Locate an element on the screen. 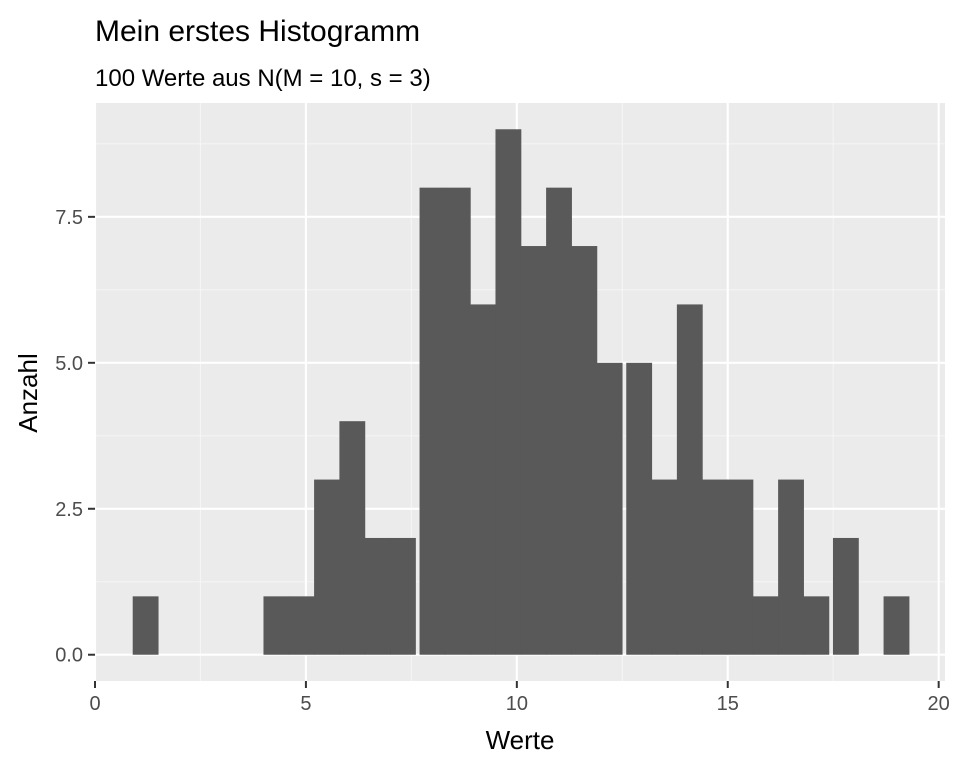 This screenshot has width=960, height=773. y-tick-label: 5.0 is located at coordinates (69, 364).